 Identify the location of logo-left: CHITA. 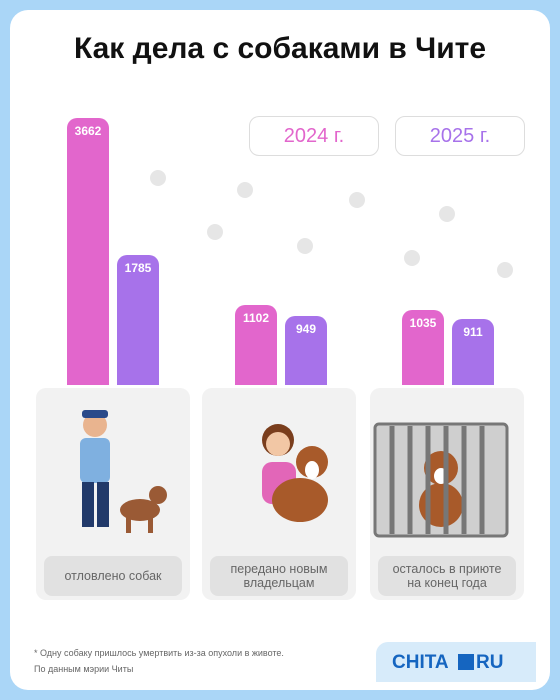
(420, 662).